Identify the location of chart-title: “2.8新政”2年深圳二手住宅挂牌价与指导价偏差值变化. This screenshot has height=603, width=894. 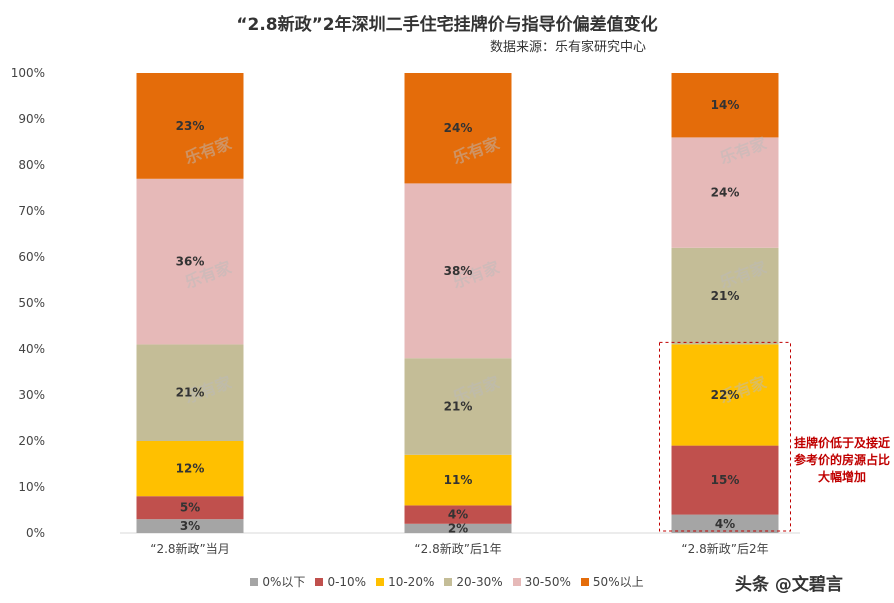
(447, 25).